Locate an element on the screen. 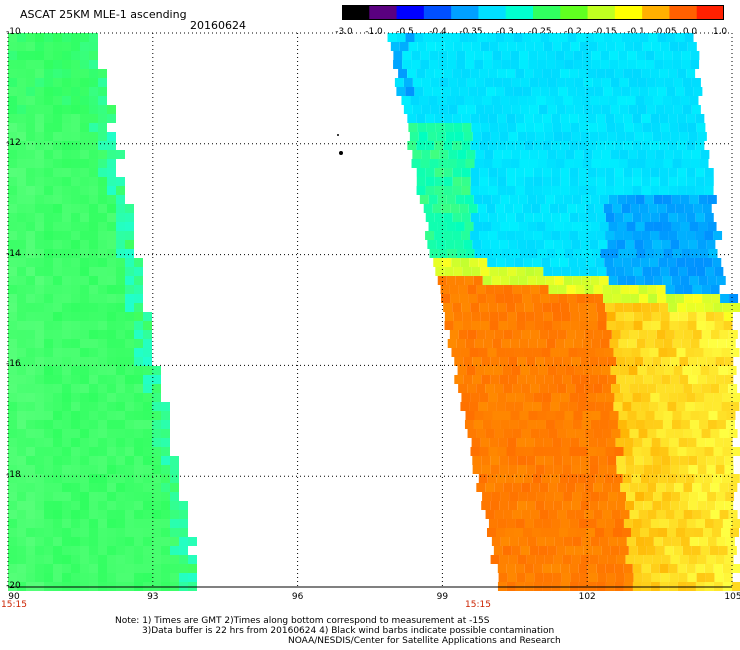  island-mark is located at coordinates (341, 153).